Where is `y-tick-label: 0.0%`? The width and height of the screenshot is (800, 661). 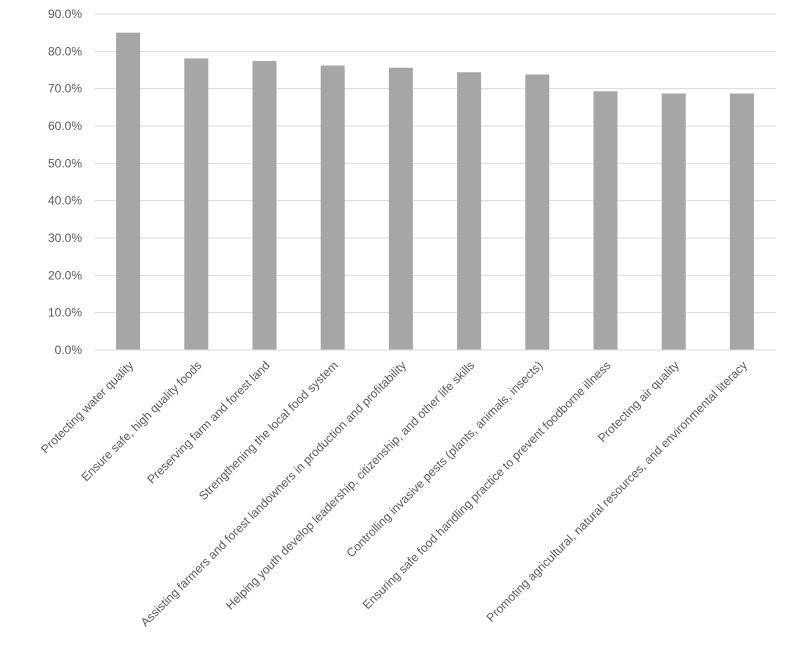 y-tick-label: 0.0% is located at coordinates (69, 350).